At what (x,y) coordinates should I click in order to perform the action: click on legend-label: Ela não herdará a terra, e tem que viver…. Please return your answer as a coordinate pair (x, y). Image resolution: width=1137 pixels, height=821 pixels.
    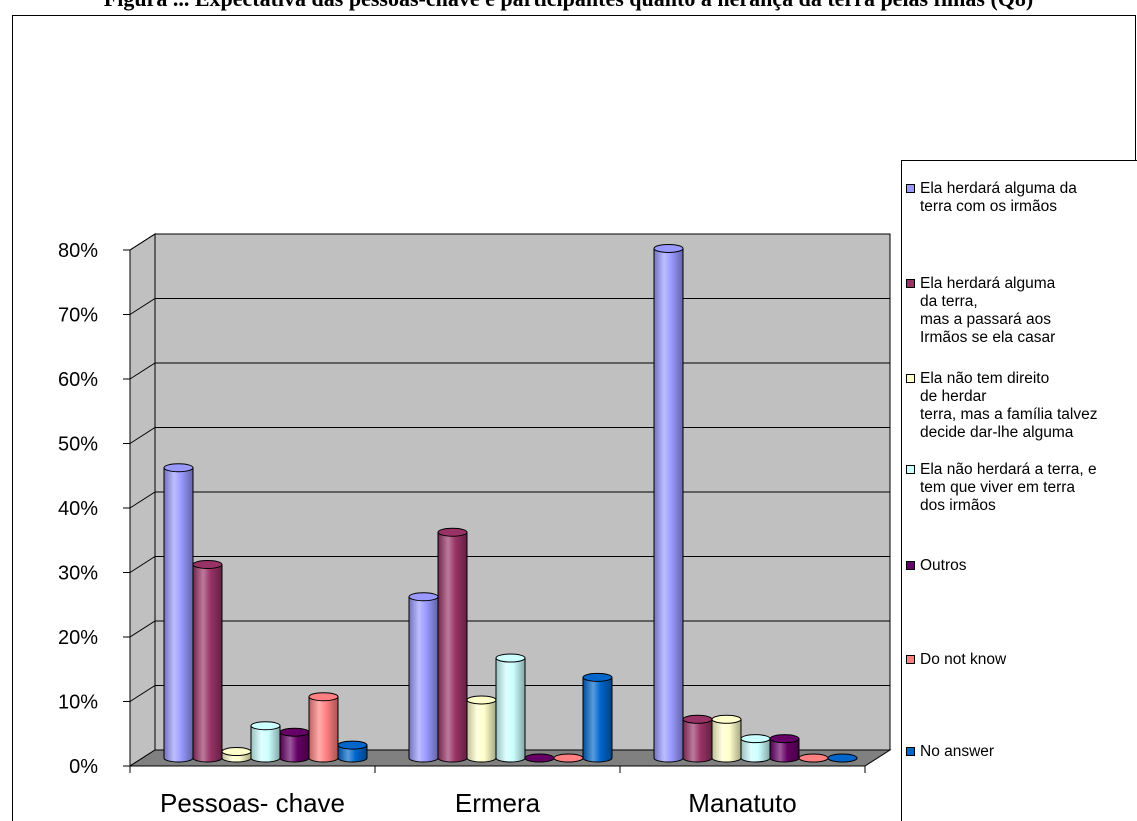
    Looking at the image, I should click on (1008, 487).